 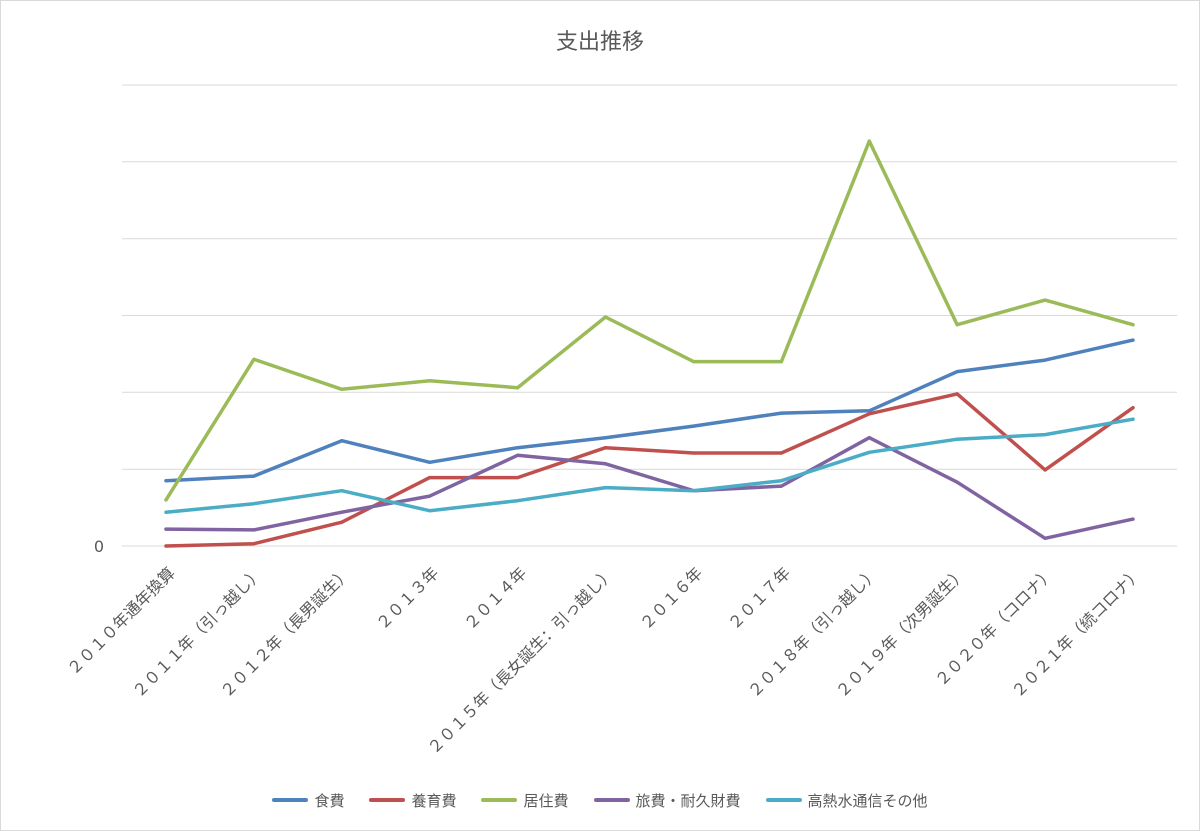 What do you see at coordinates (329, 800) in the screenshot?
I see `legend-label: 食費` at bounding box center [329, 800].